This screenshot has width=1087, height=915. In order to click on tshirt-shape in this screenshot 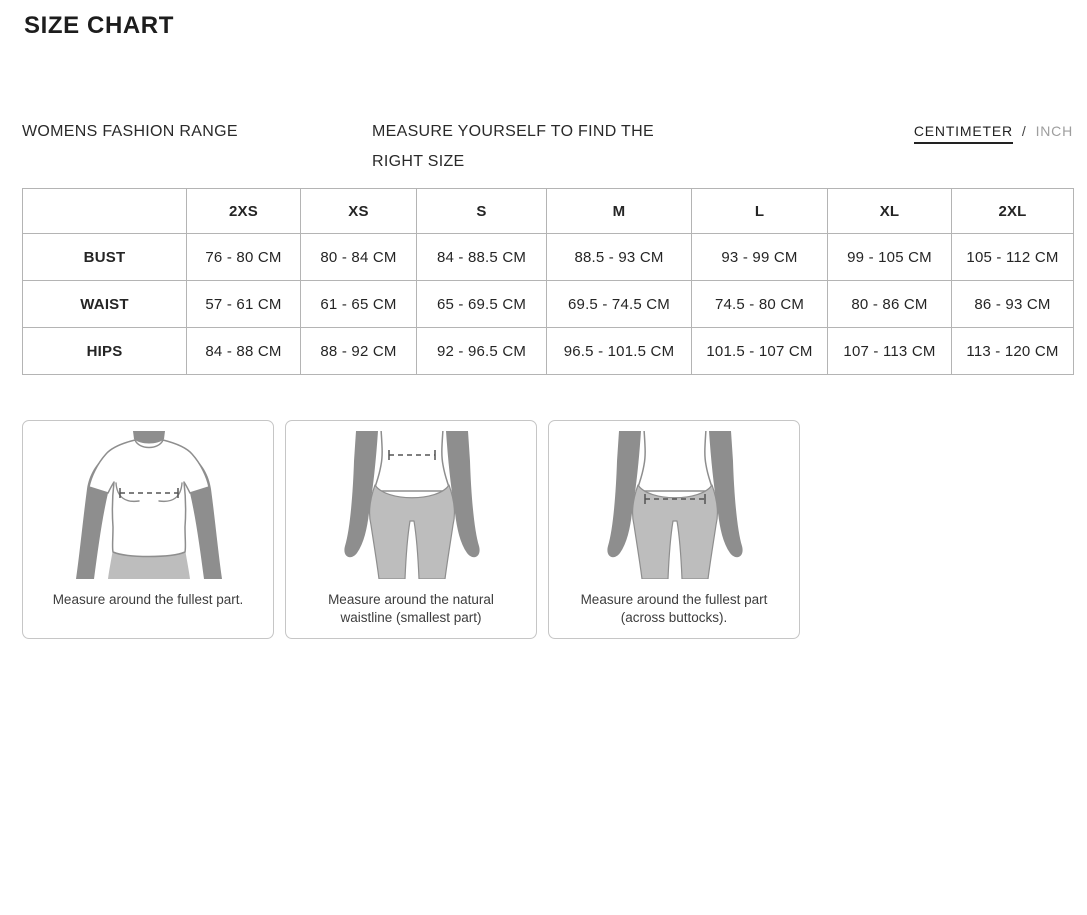, I will do `click(149, 498)`.